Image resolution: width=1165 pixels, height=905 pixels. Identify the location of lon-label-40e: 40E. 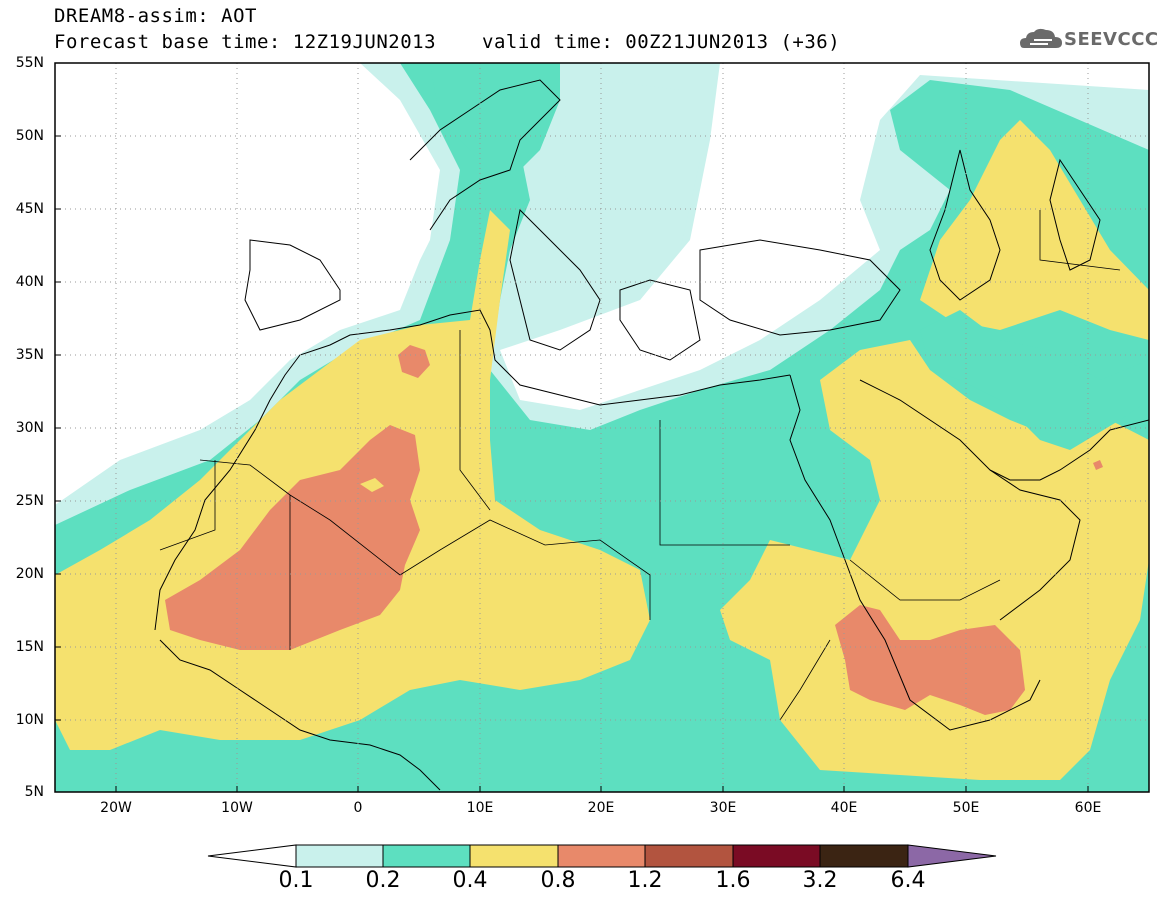
(844, 808).